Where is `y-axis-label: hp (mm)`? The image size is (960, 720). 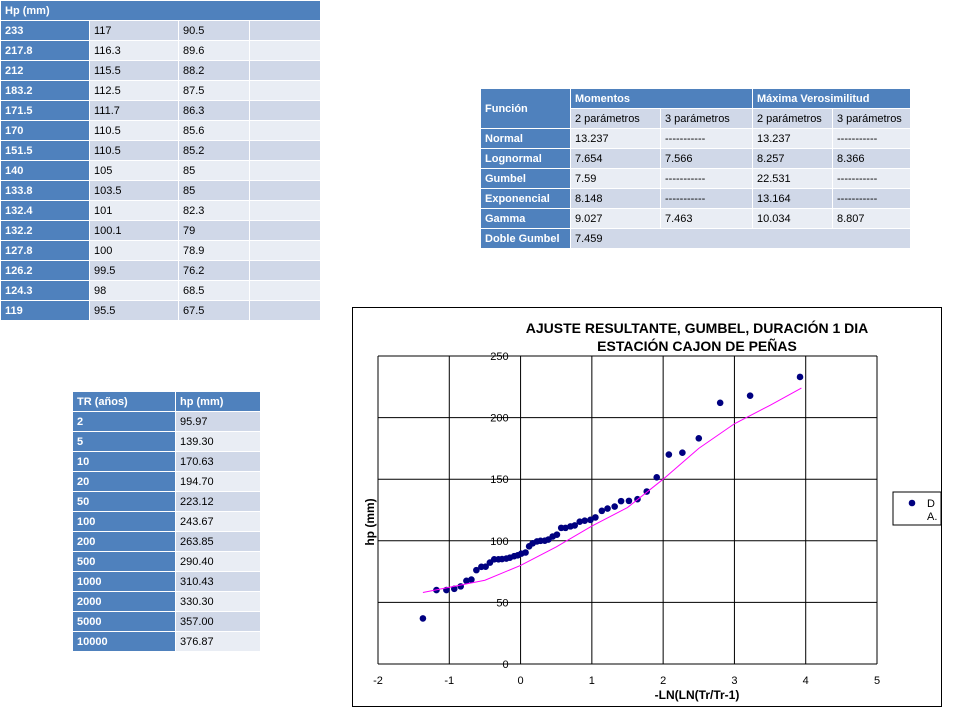 y-axis-label: hp (mm) is located at coordinates (370, 521).